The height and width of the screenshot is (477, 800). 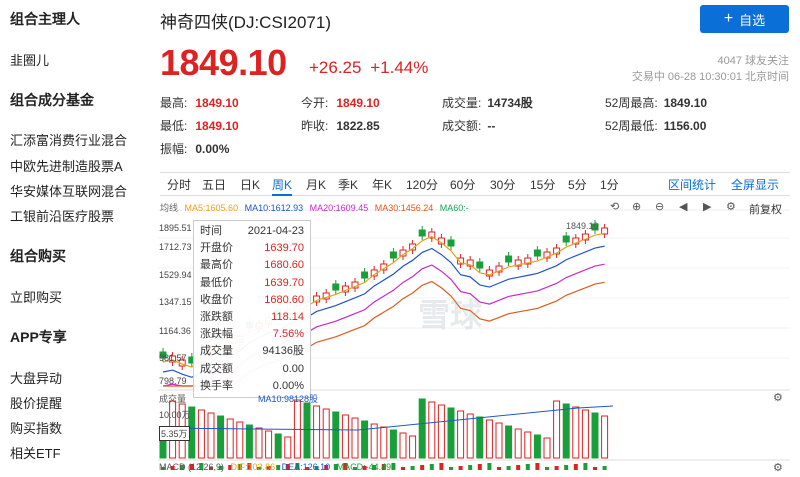 I want to click on adjust-mode-select: 前复权, so click(x=765, y=210).